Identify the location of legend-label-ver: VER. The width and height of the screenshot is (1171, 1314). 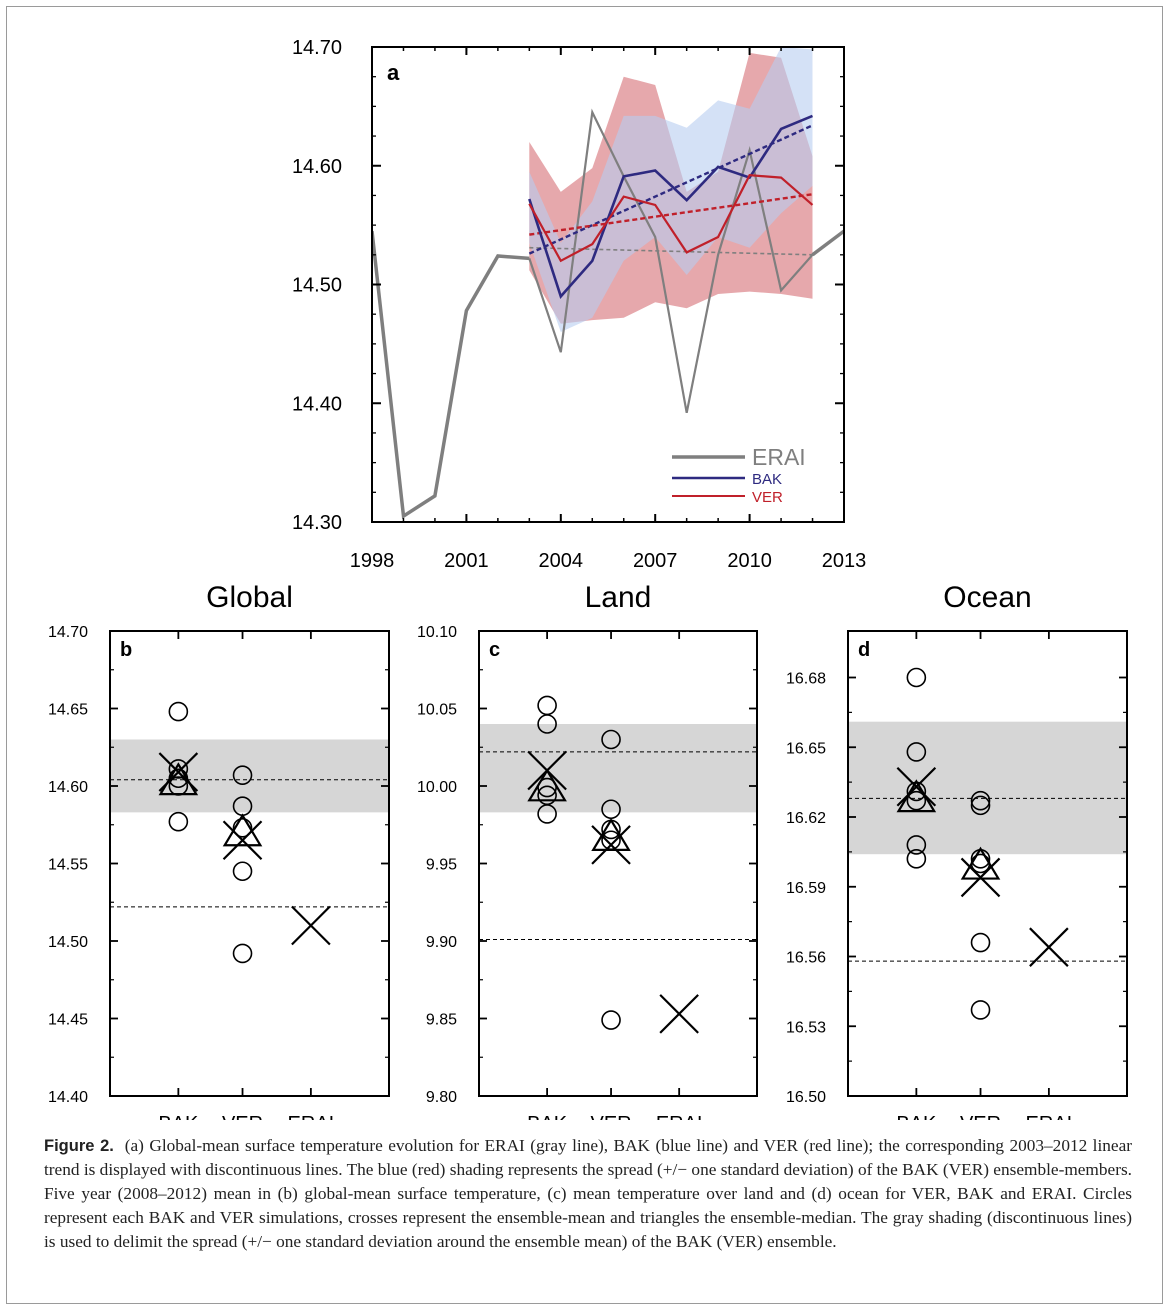
(767, 497).